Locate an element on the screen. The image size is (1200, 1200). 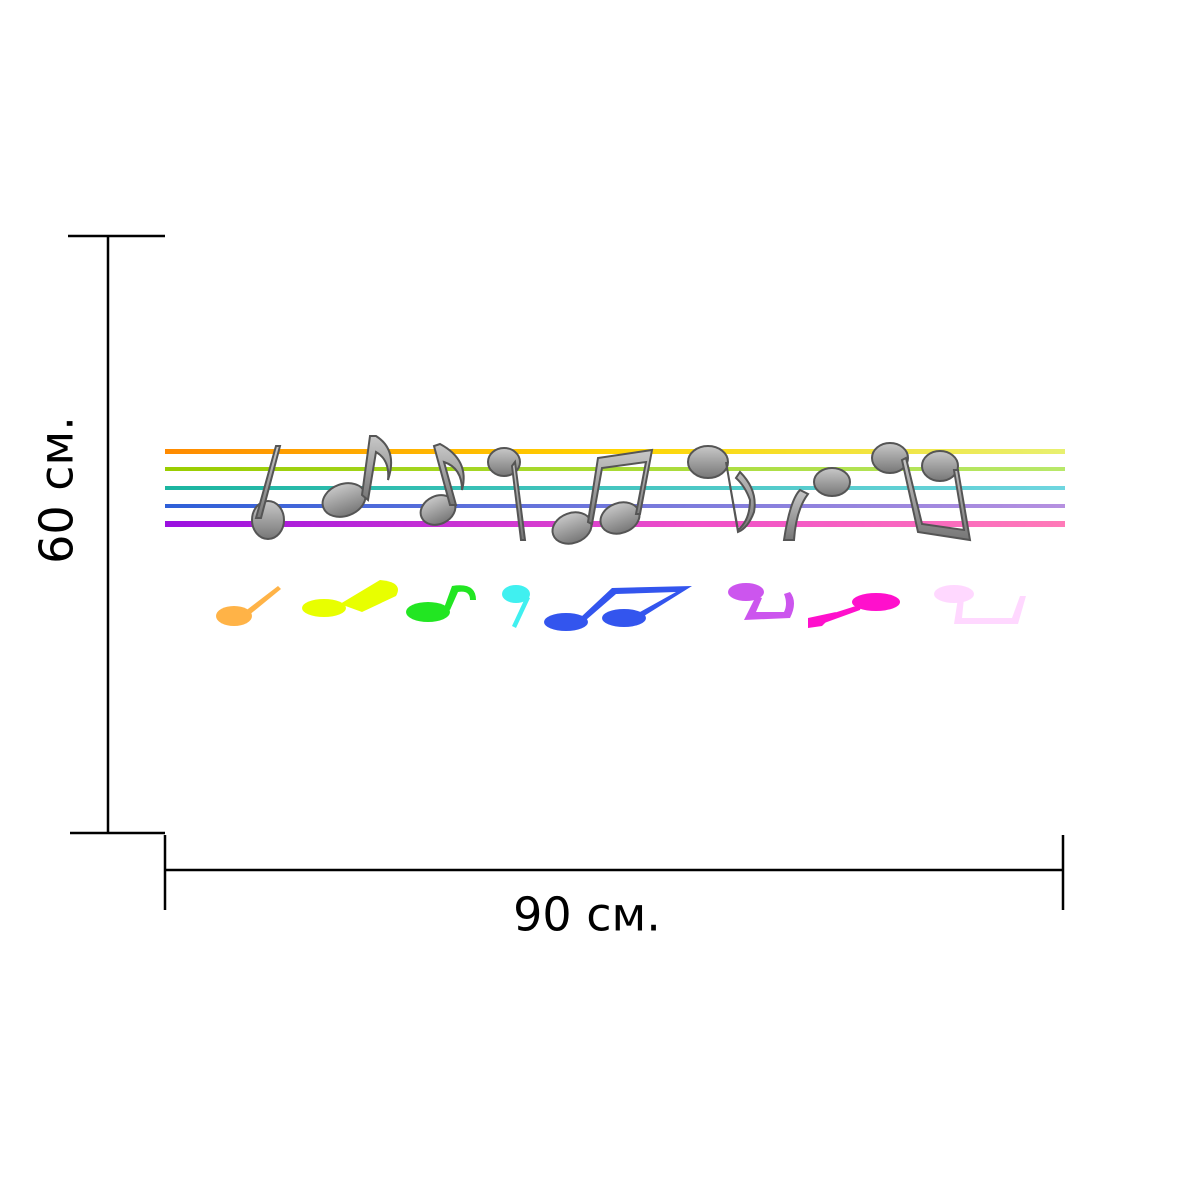
colored-notes is located at coordinates (621, 605).